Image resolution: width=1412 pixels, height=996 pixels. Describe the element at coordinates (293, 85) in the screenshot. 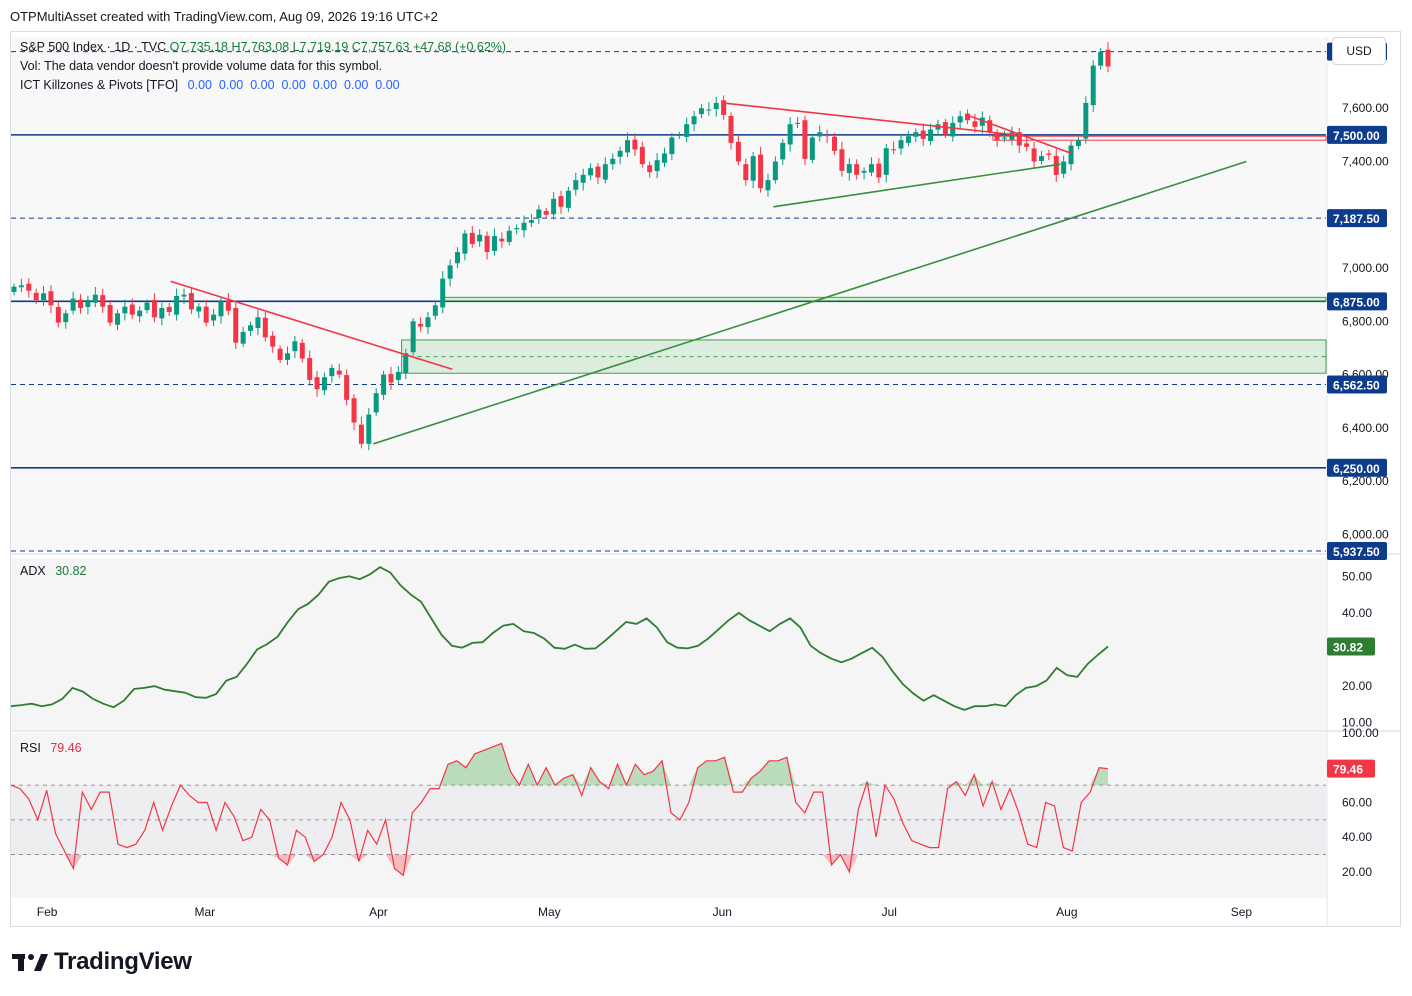

I see `indicator-values: 0.00 0.00 0.00 0.00 0.00 0.00 0.00` at that location.